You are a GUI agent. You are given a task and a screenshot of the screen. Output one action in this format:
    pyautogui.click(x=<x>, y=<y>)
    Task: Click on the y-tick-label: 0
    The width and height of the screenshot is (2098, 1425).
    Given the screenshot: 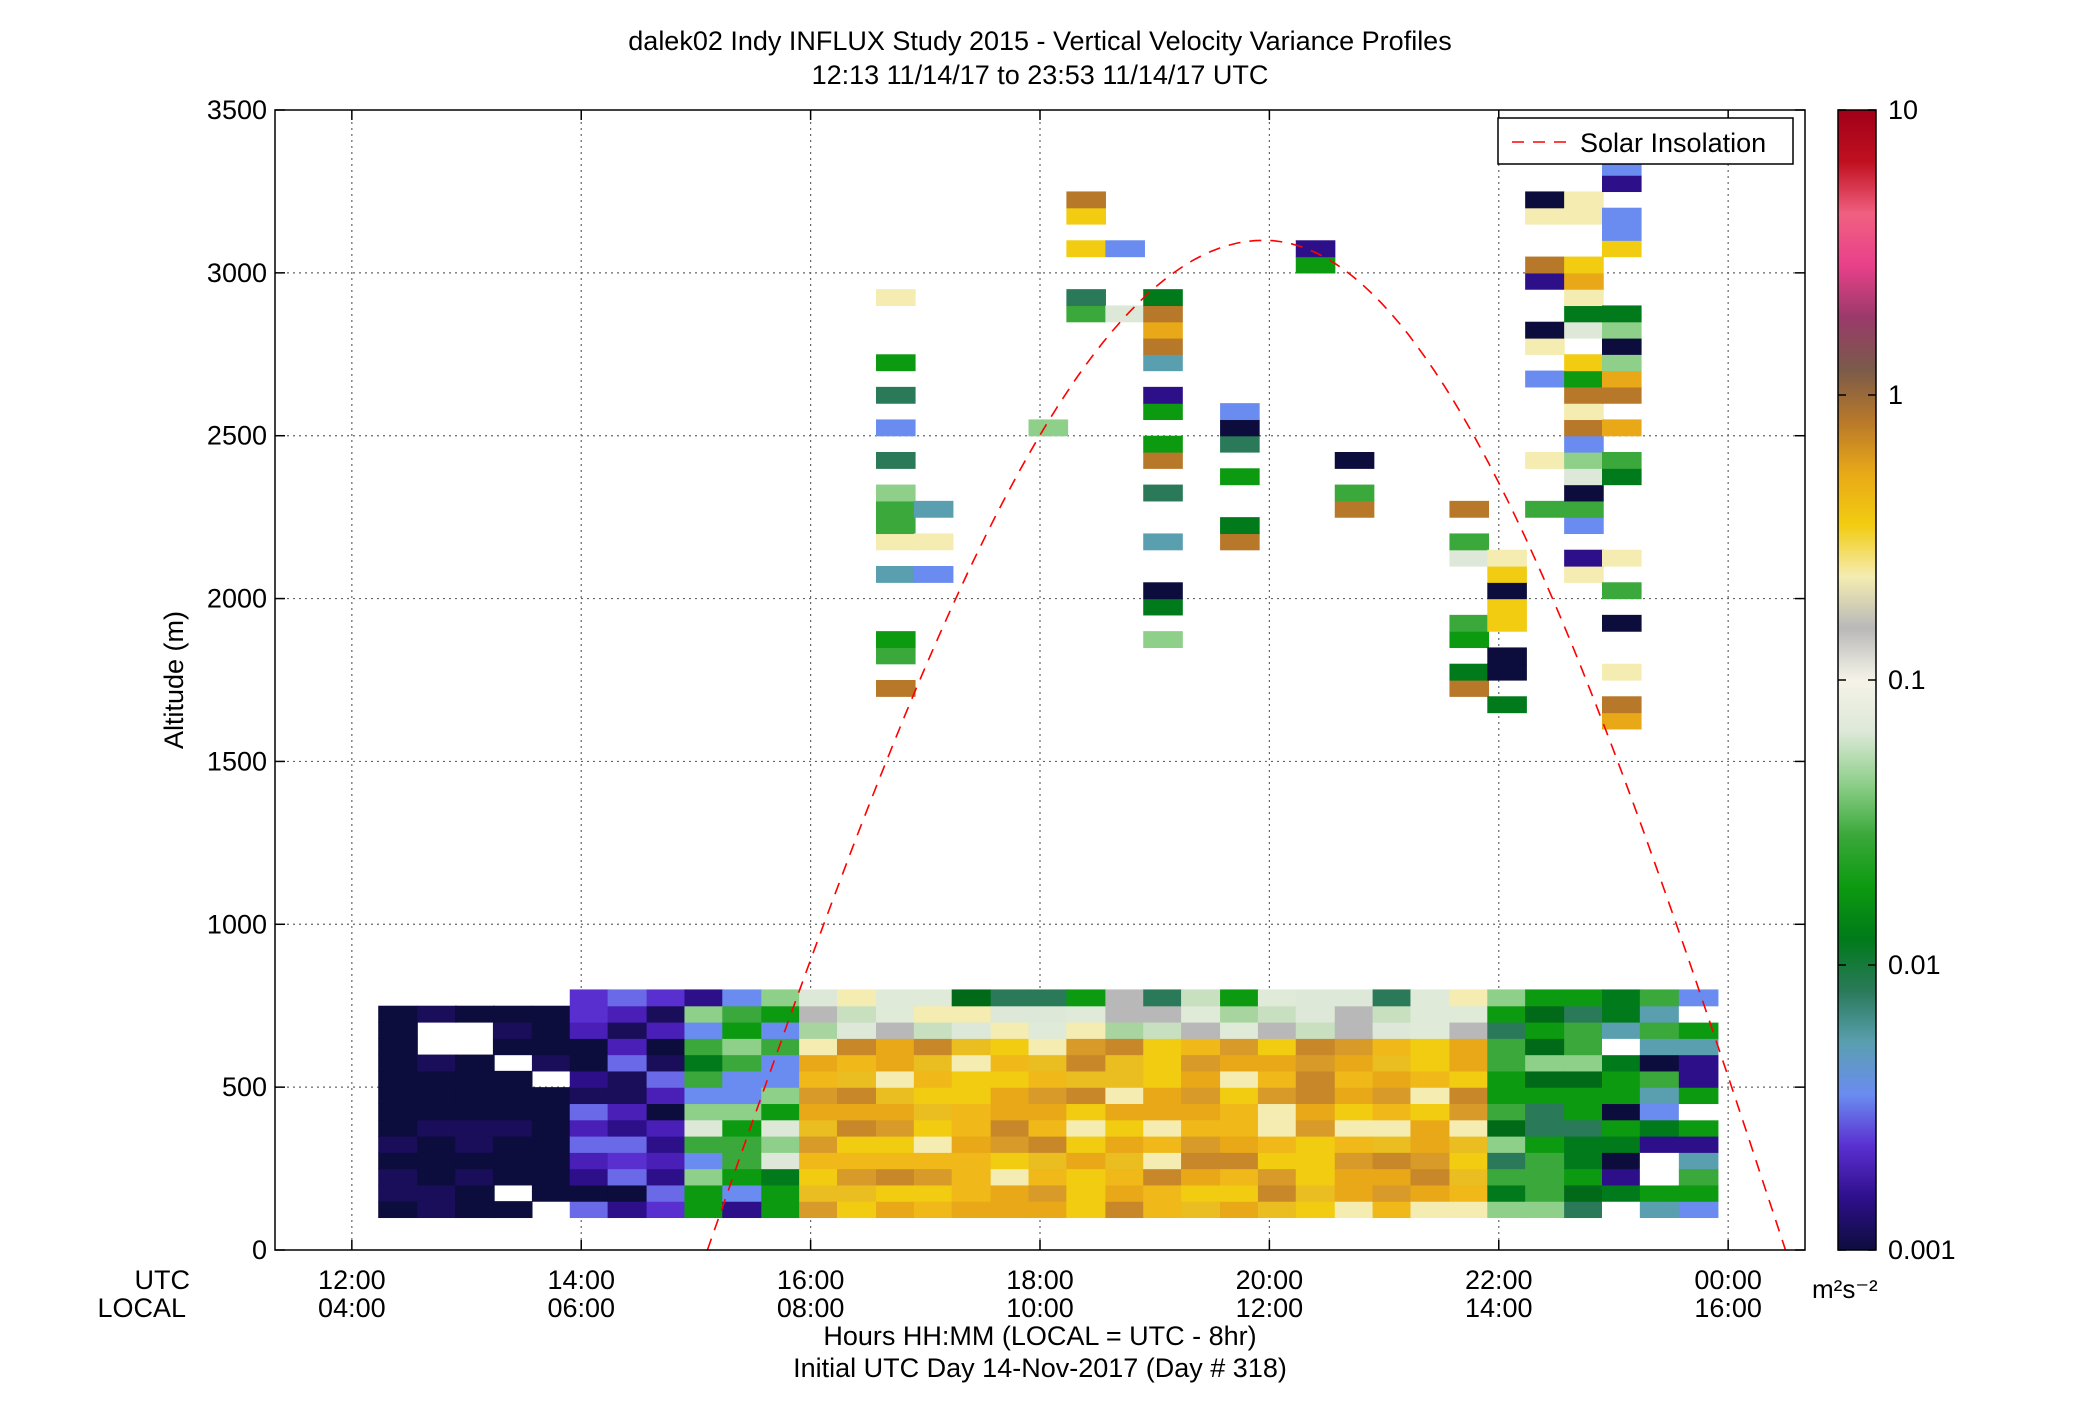 What is the action you would take?
    pyautogui.click(x=259, y=1250)
    